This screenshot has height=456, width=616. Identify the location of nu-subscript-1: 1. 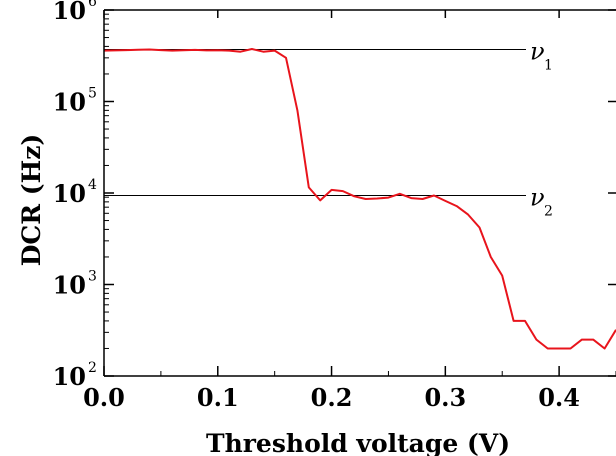
(548, 66).